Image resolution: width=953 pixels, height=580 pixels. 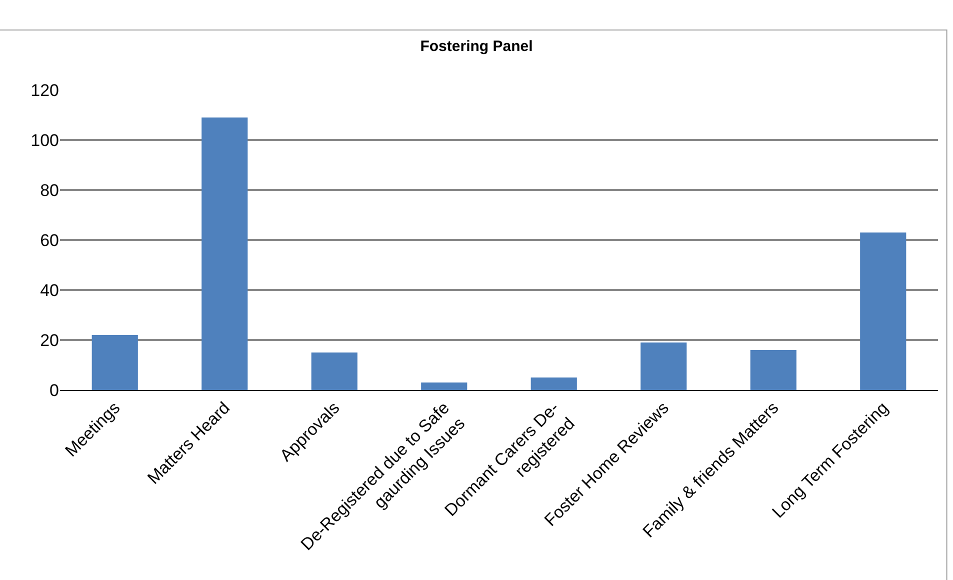 What do you see at coordinates (49, 240) in the screenshot?
I see `y-tick-label: 60` at bounding box center [49, 240].